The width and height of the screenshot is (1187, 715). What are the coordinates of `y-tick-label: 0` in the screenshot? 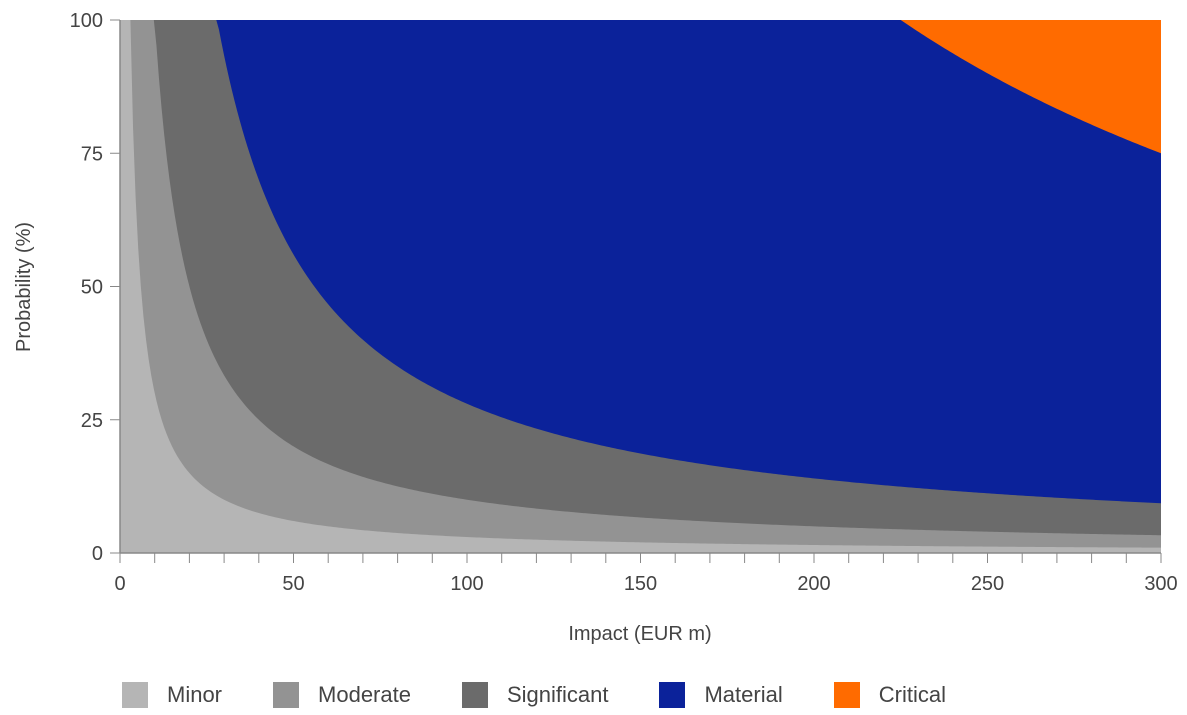 It's located at (97, 554).